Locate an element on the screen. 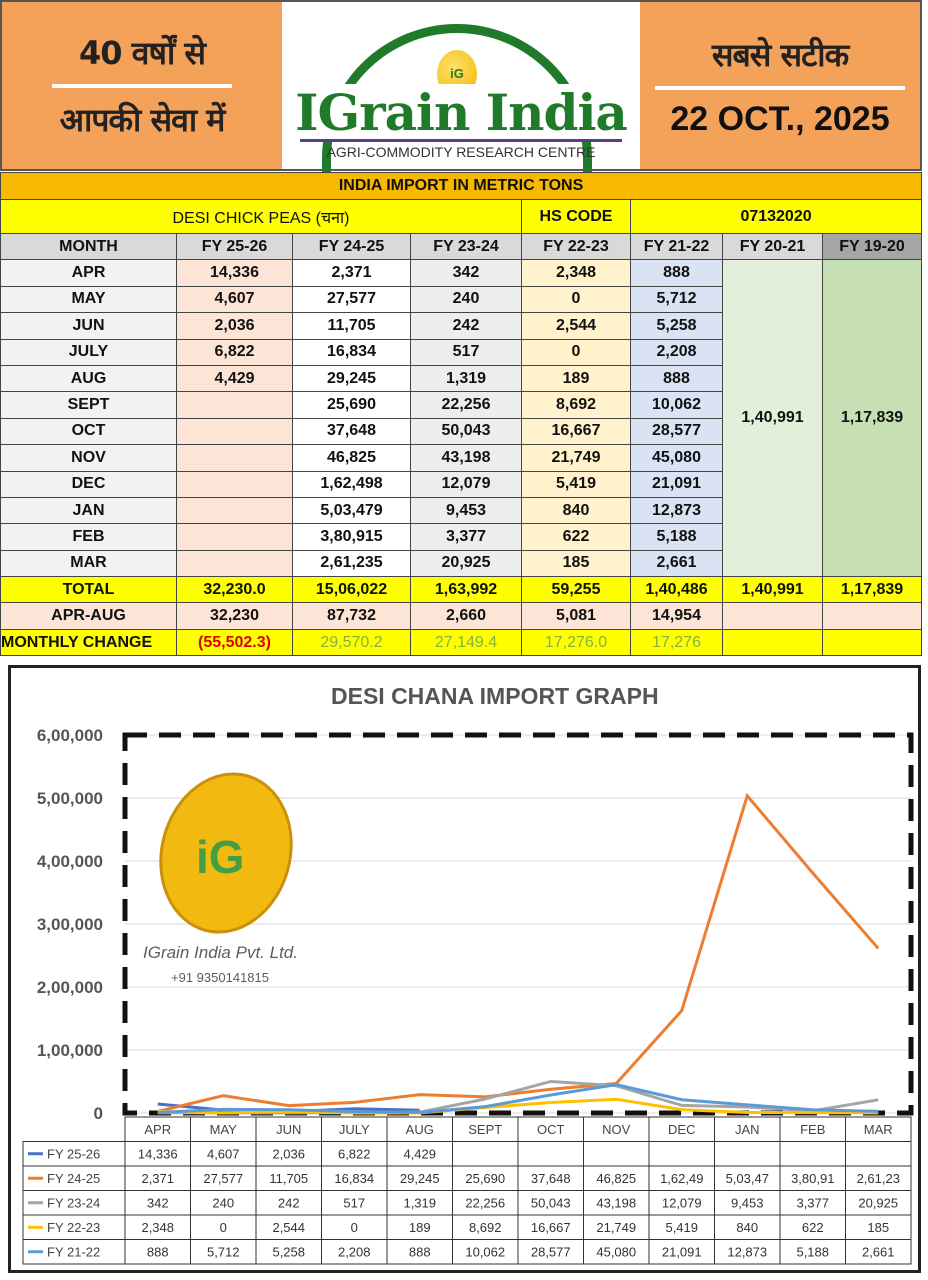 Image resolution: width=928 pixels, height=1280 pixels. column-header: FY 22-23 is located at coordinates (576, 246).